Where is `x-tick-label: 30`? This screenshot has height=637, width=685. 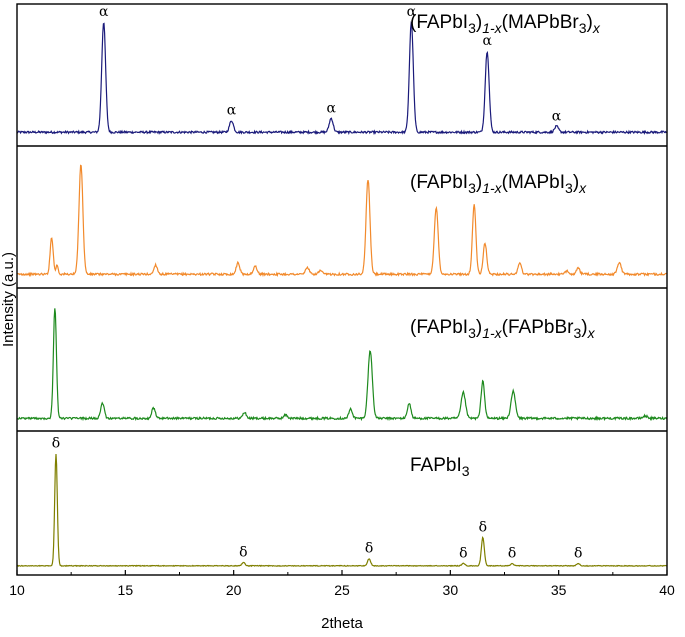
x-tick-label: 30 is located at coordinates (451, 590).